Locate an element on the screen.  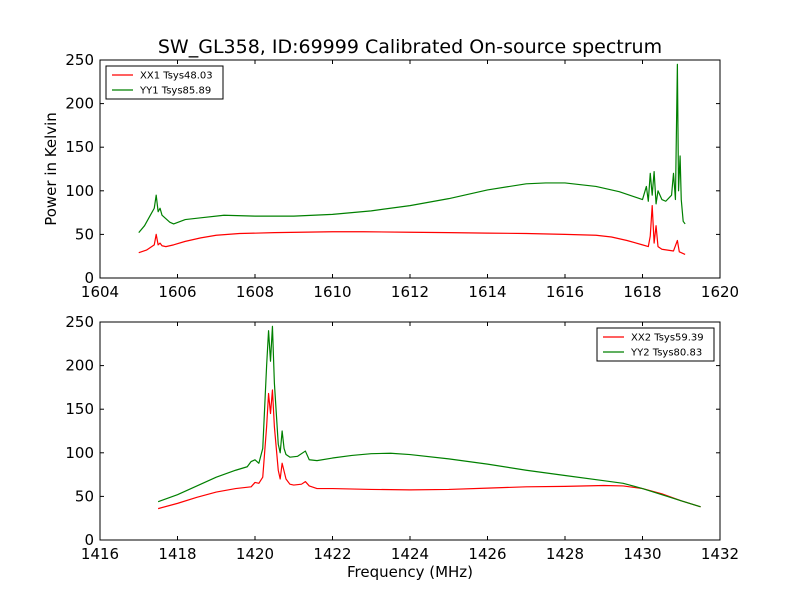
legend-label: XX1 Tsys48.03 is located at coordinates (176, 76).